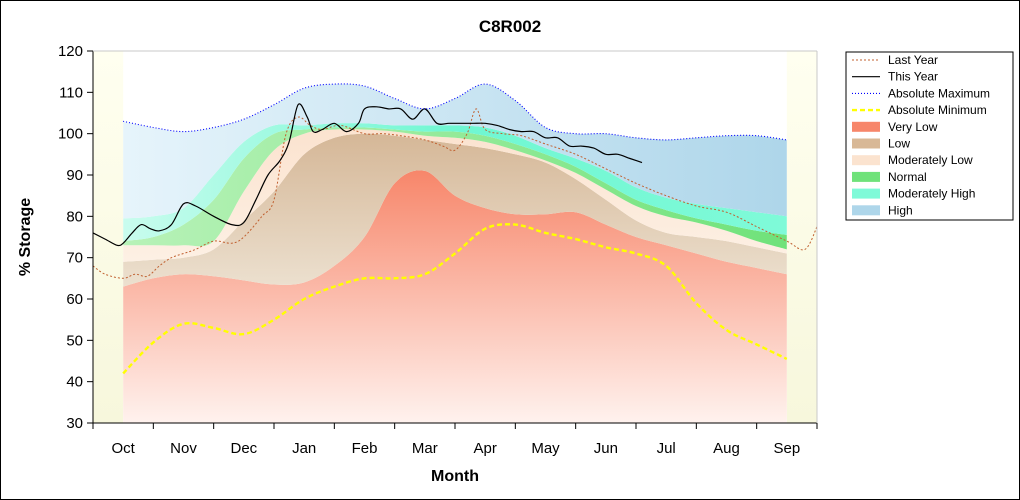 This screenshot has width=1020, height=500. I want to click on legend-item-last-year: Last Year, so click(895, 60).